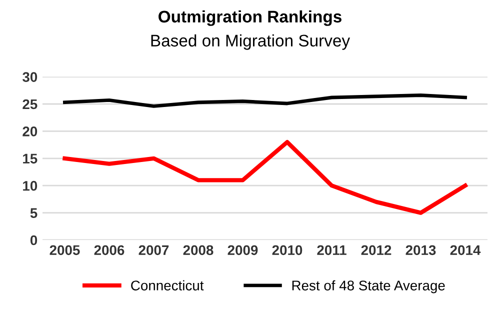 This screenshot has width=500, height=320. I want to click on x-tick-label: 2011, so click(331, 250).